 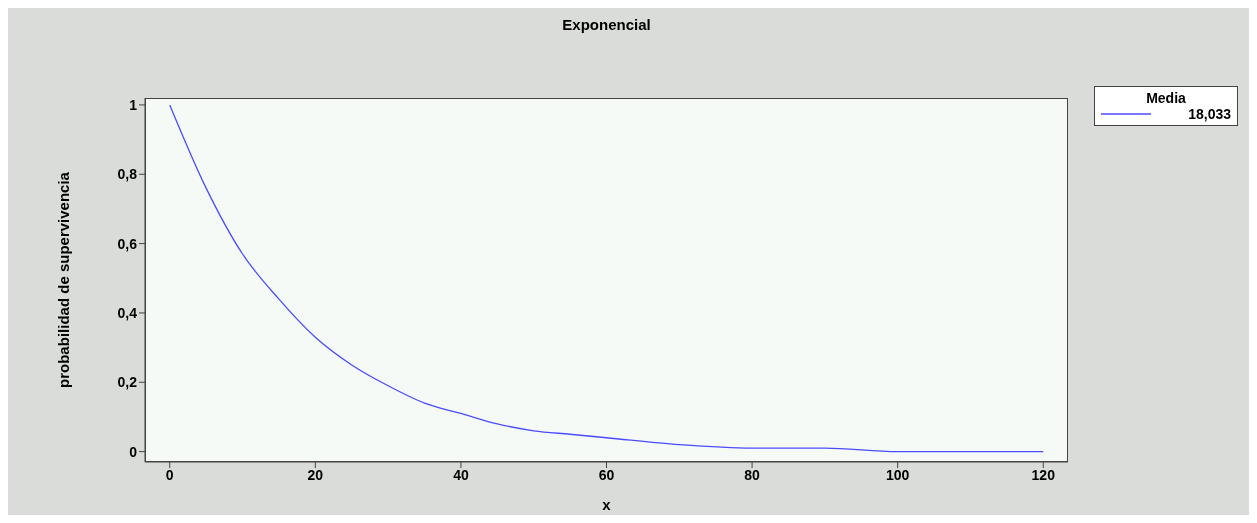 I want to click on y-tick-label: 0,8, so click(x=127, y=174).